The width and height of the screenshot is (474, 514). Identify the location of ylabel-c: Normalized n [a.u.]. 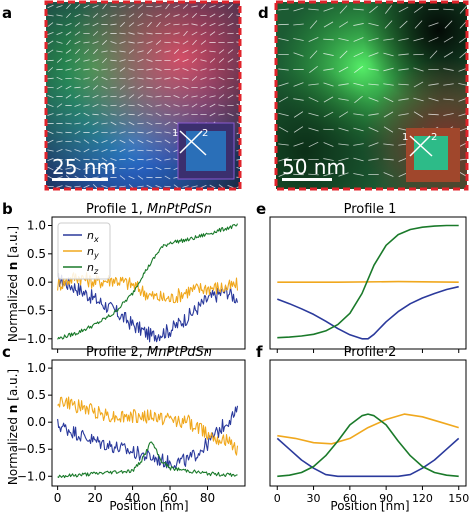
(13, 427).